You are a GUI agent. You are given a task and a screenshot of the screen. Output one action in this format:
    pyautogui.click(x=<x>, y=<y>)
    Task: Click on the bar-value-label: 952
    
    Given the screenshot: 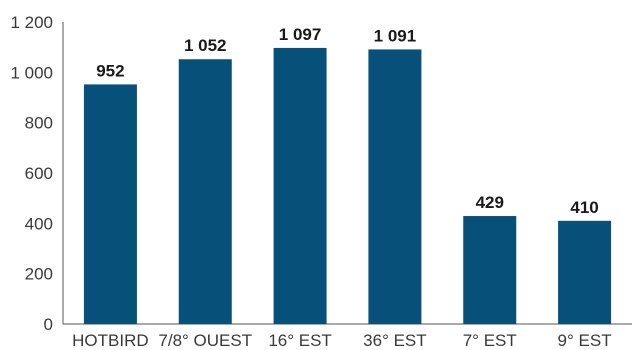 What is the action you would take?
    pyautogui.click(x=110, y=70)
    